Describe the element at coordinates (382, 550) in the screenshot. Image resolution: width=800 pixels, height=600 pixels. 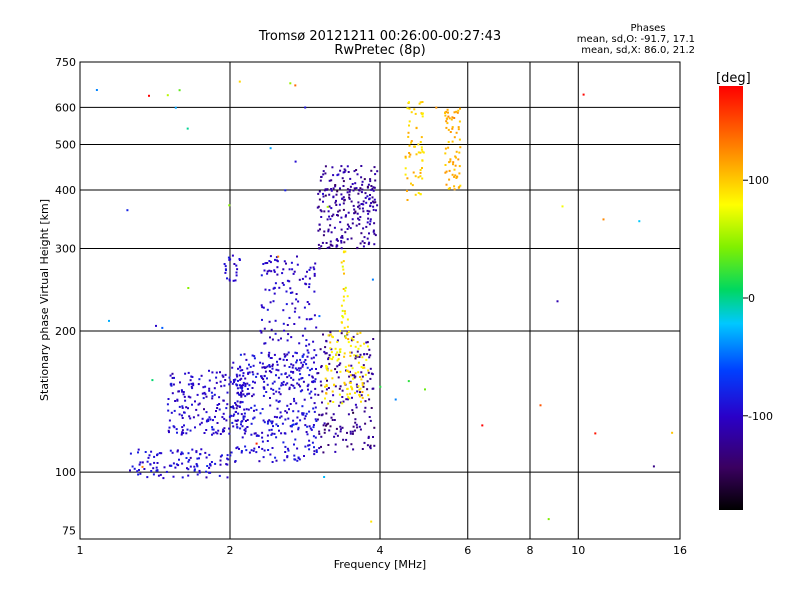
I see `x-tick-labels: 1 2 4 6 8 10 16` at that location.